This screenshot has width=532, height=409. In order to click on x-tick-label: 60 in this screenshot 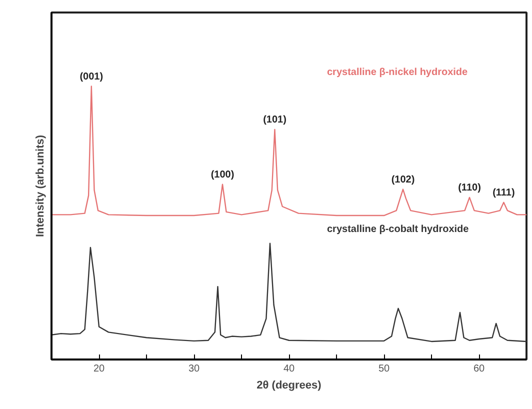, I will do `click(479, 369)`.